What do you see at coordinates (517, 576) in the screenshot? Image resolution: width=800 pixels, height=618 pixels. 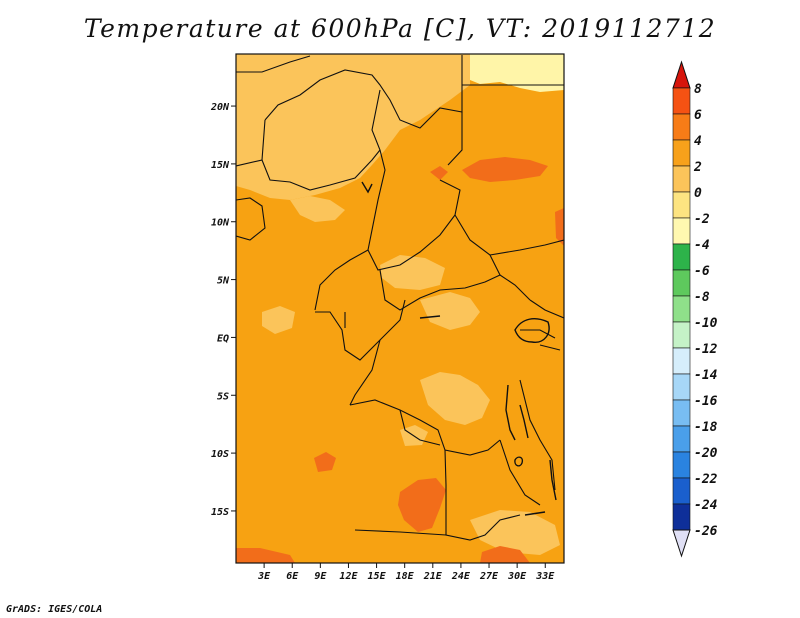 I see `lon-tick-label: 30E` at bounding box center [517, 576].